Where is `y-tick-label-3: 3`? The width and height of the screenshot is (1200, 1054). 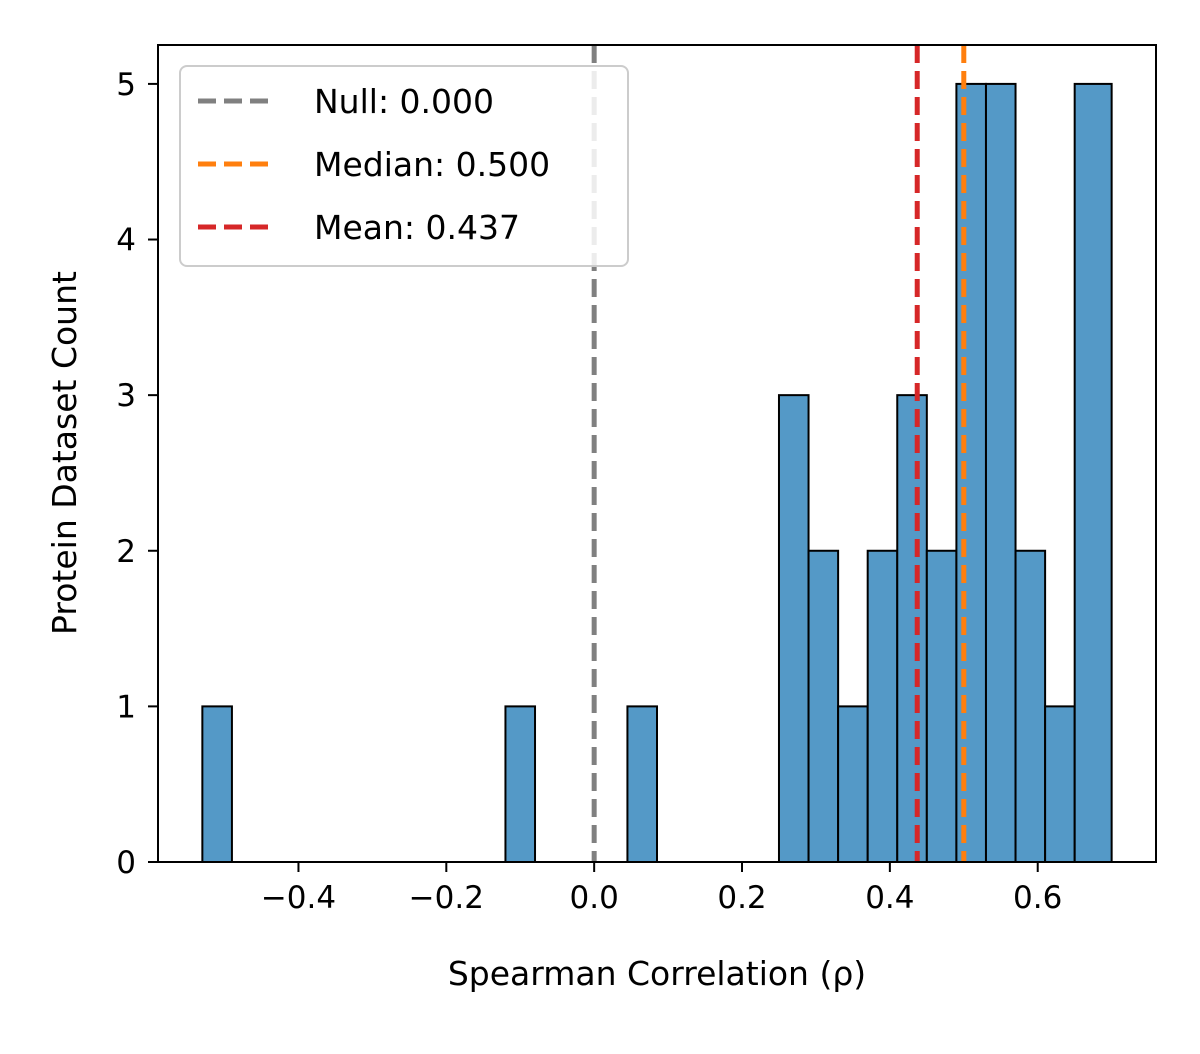 y-tick-label-3: 3 is located at coordinates (126, 396).